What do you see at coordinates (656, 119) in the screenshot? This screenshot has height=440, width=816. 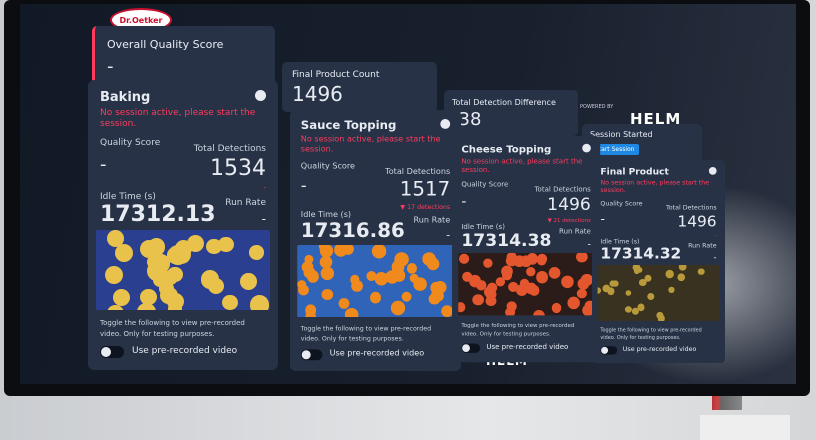 I see `powered-brand: HELM` at bounding box center [656, 119].